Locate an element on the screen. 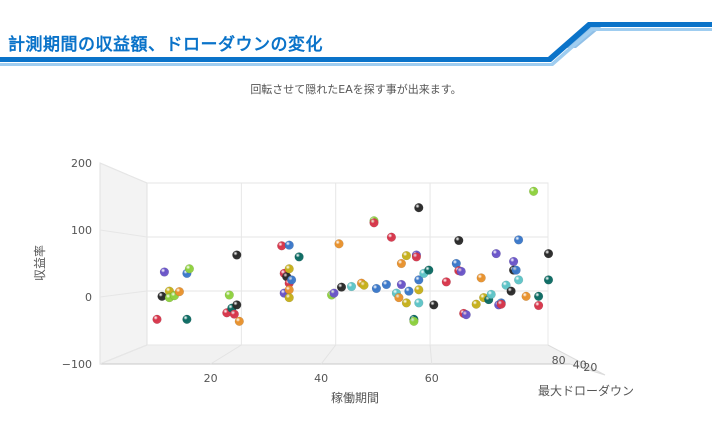 Image resolution: width=712 pixels, height=427 pixels. z-tick-label: 80 is located at coordinates (559, 360).